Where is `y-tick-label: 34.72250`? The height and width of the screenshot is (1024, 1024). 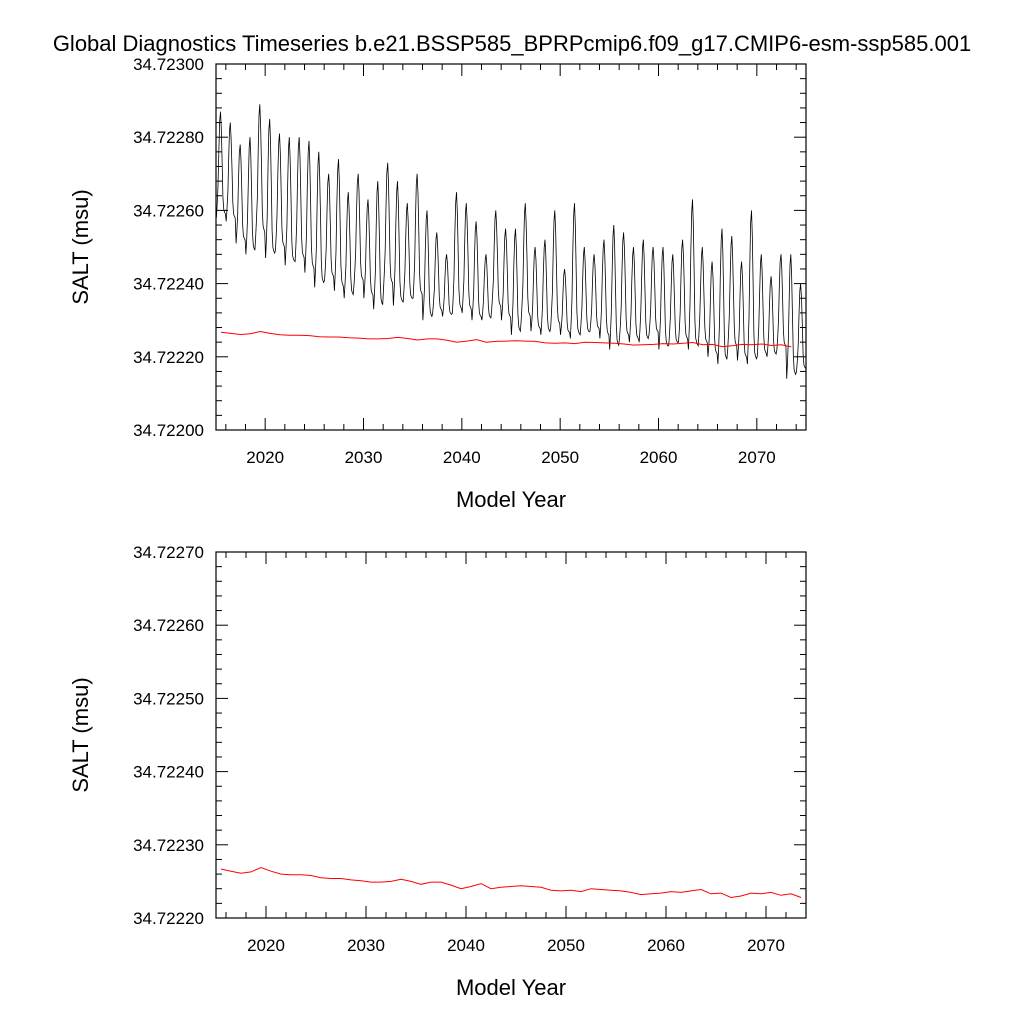 y-tick-label: 34.72250 is located at coordinates (168, 698).